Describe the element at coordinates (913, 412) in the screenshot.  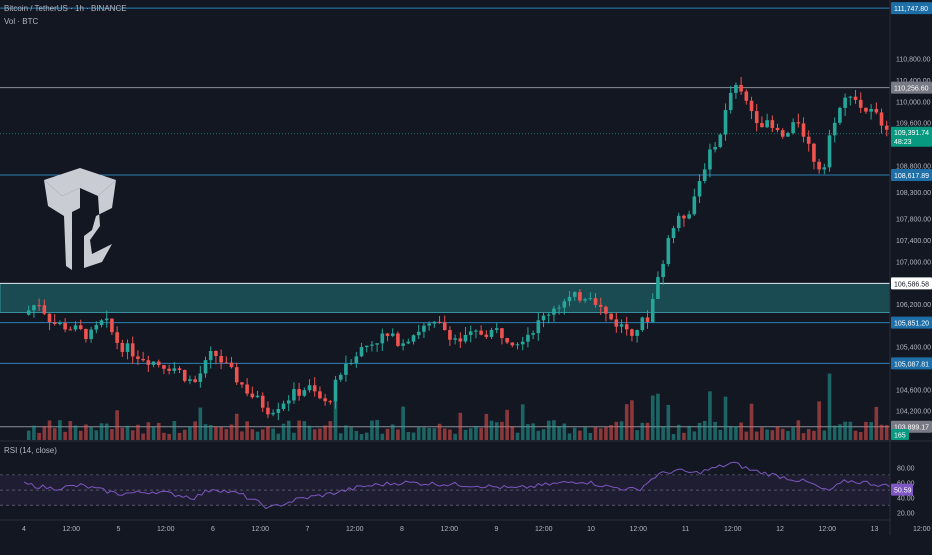
I see `price-tick-label: 104,200.00` at that location.